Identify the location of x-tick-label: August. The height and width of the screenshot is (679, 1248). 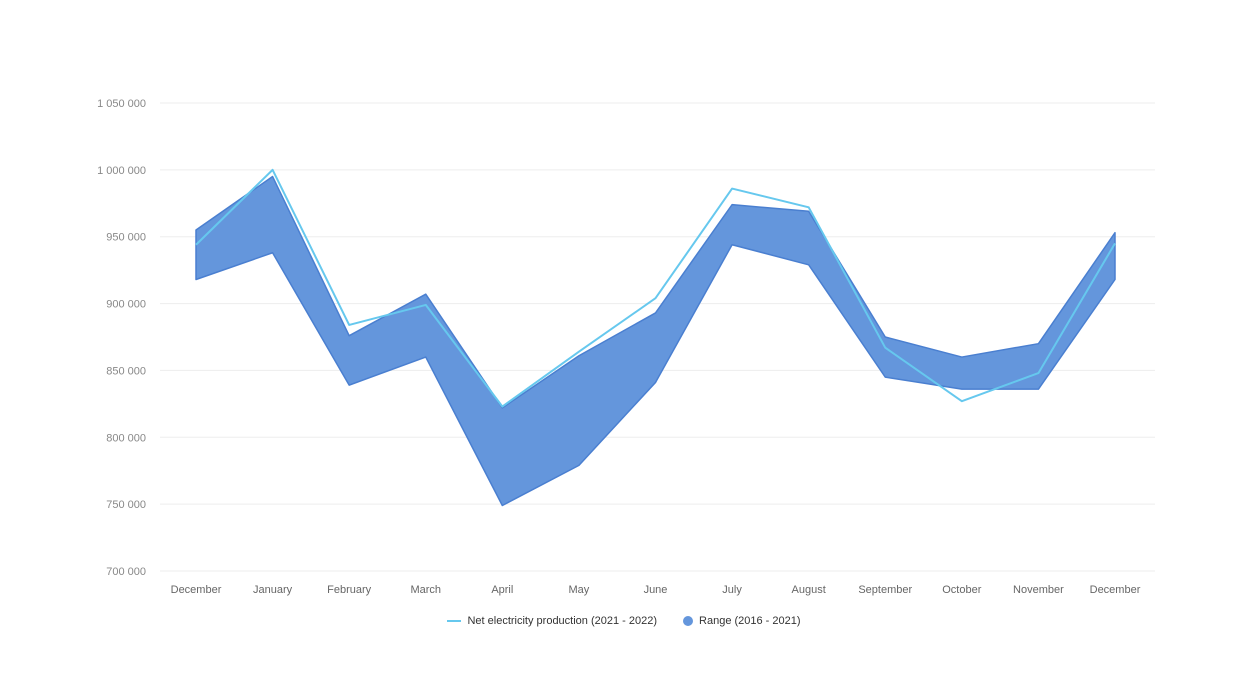
(809, 590).